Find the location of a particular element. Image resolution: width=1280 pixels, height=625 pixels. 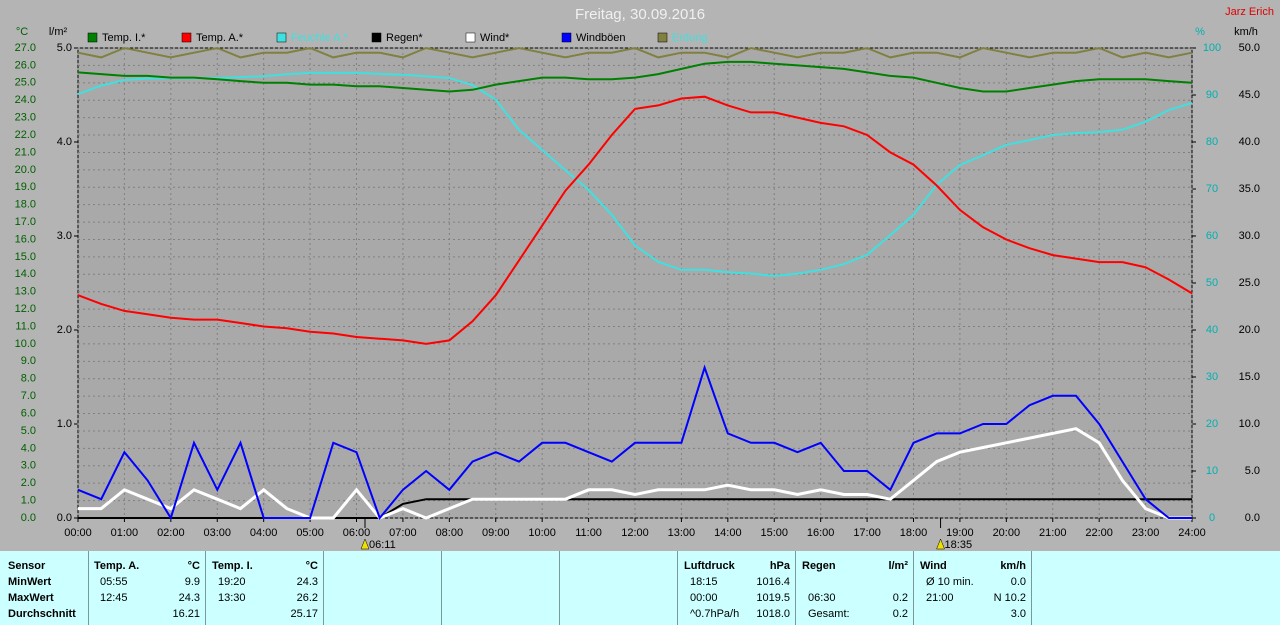

legend-label: Temp. A.* is located at coordinates (220, 38).